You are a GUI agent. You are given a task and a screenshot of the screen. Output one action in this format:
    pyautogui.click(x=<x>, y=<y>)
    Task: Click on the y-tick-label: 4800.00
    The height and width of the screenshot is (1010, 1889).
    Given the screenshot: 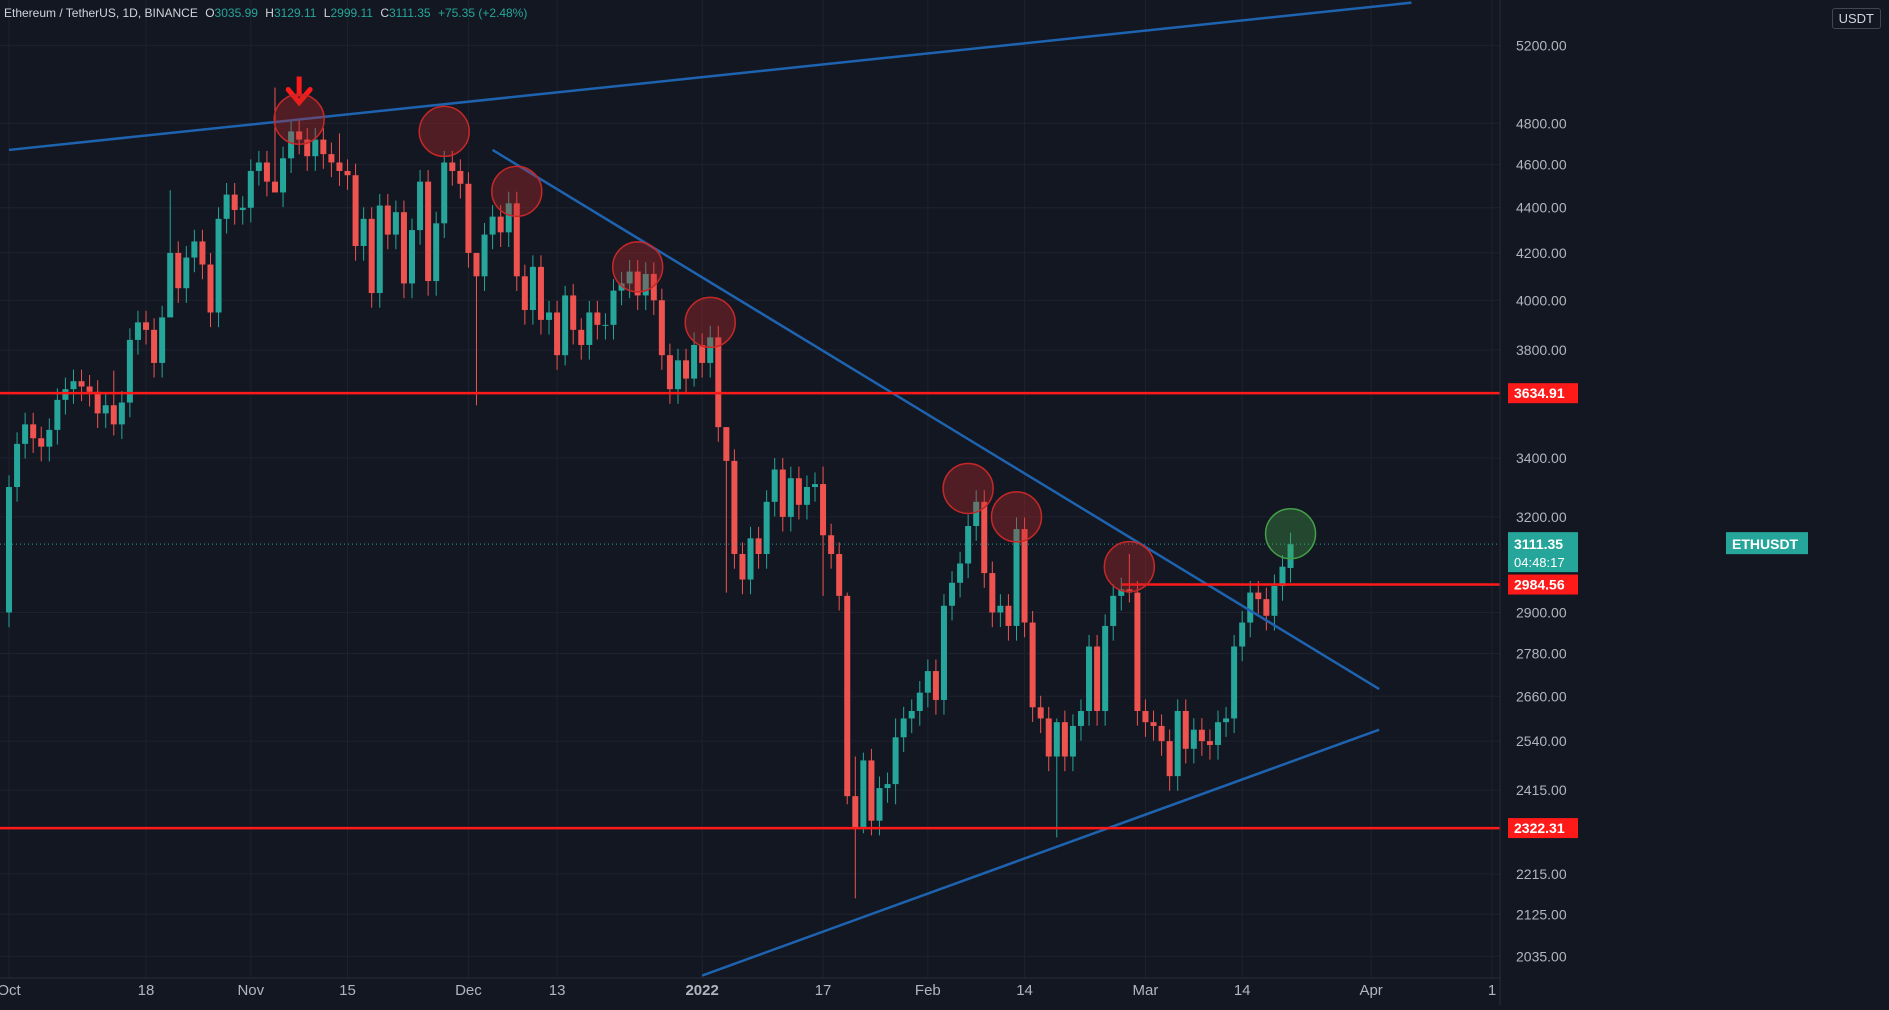 What is the action you would take?
    pyautogui.click(x=1541, y=123)
    